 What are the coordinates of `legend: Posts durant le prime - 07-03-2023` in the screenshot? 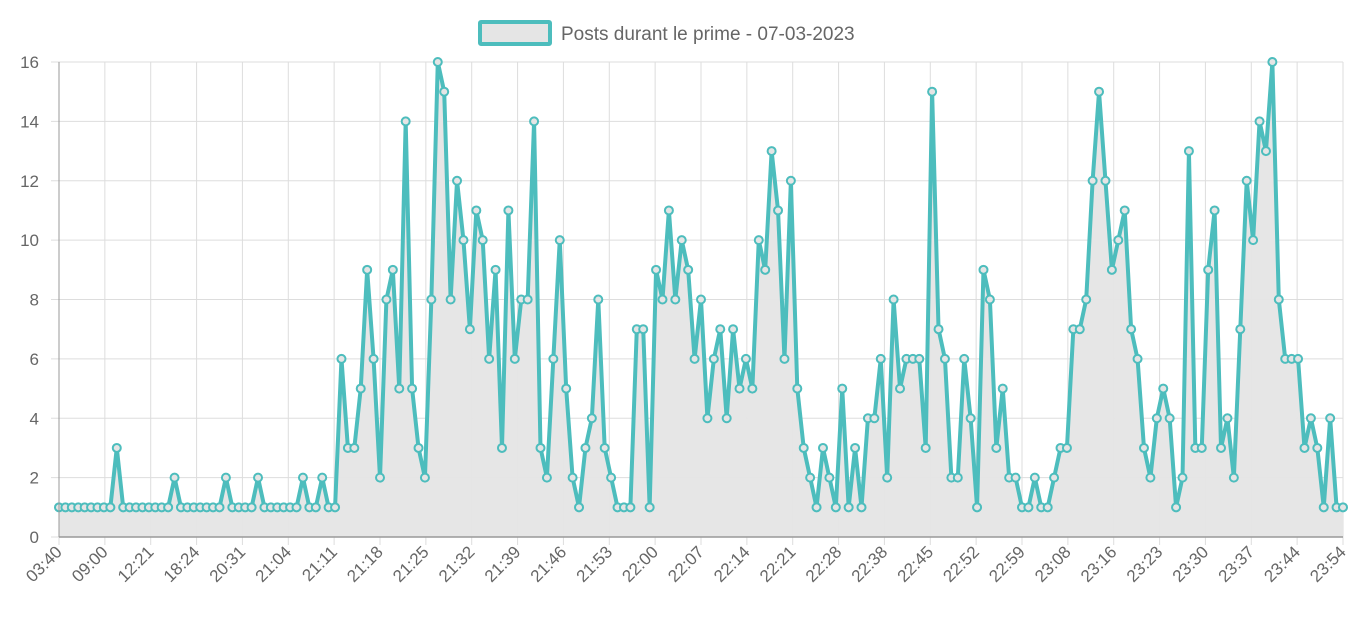 It's located at (666, 33).